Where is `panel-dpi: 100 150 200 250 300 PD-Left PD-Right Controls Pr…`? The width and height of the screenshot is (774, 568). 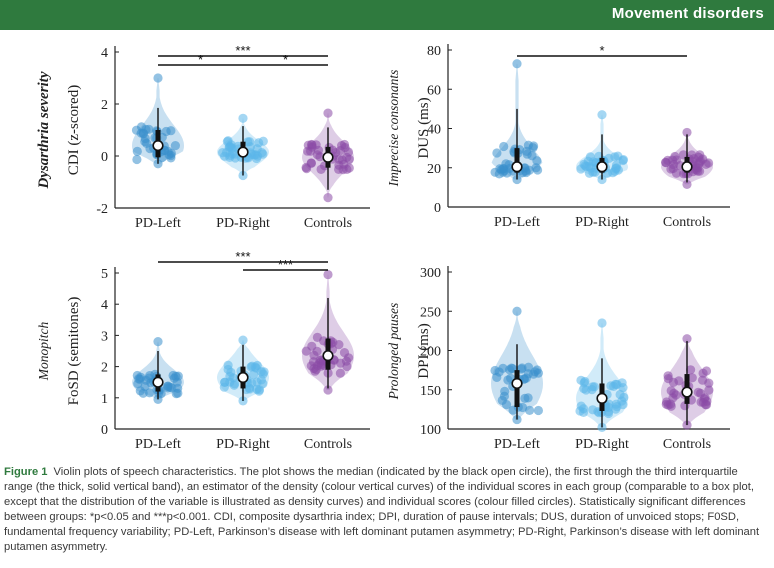 panel-dpi: 100 150 200 250 300 PD-Left PD-Right Controls Pr… is located at coordinates (558, 359).